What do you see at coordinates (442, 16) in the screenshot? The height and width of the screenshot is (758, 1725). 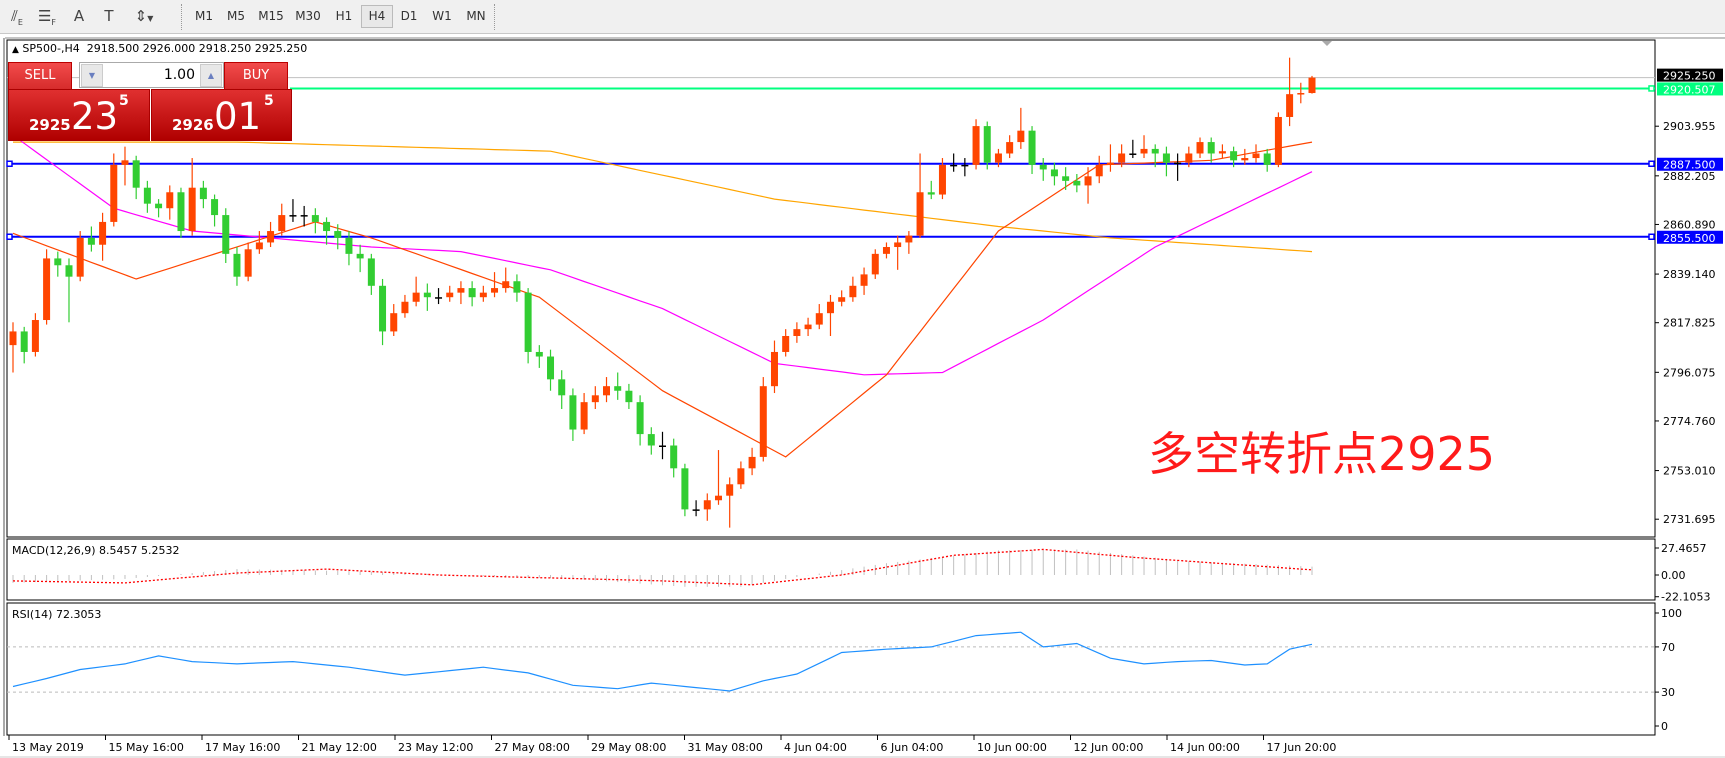 I see `timeframe-w1: W1` at bounding box center [442, 16].